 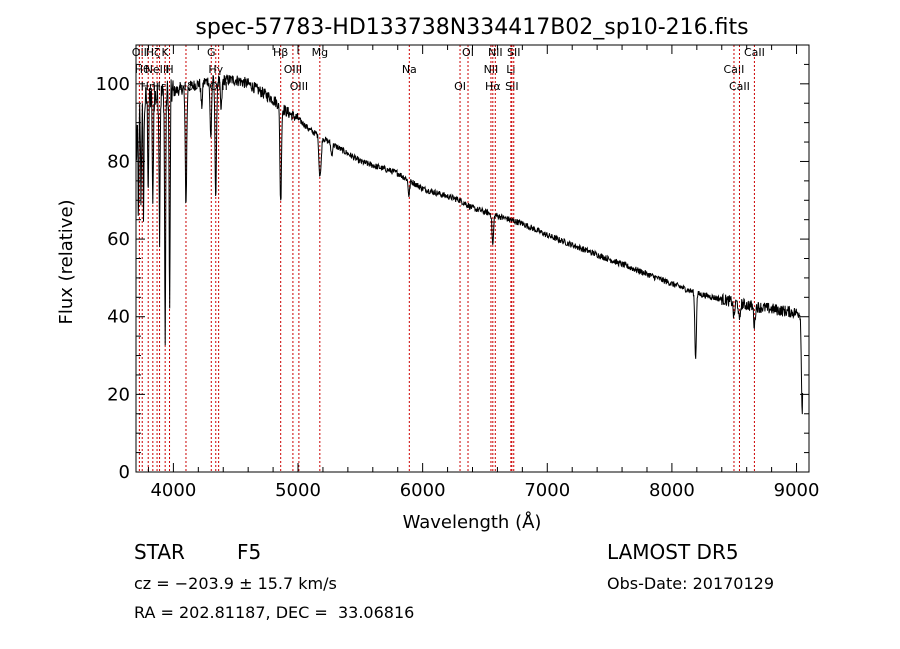 I want to click on redshift-velocity: cz = −203.9 ± 15.7 km/s, so click(x=235, y=583).